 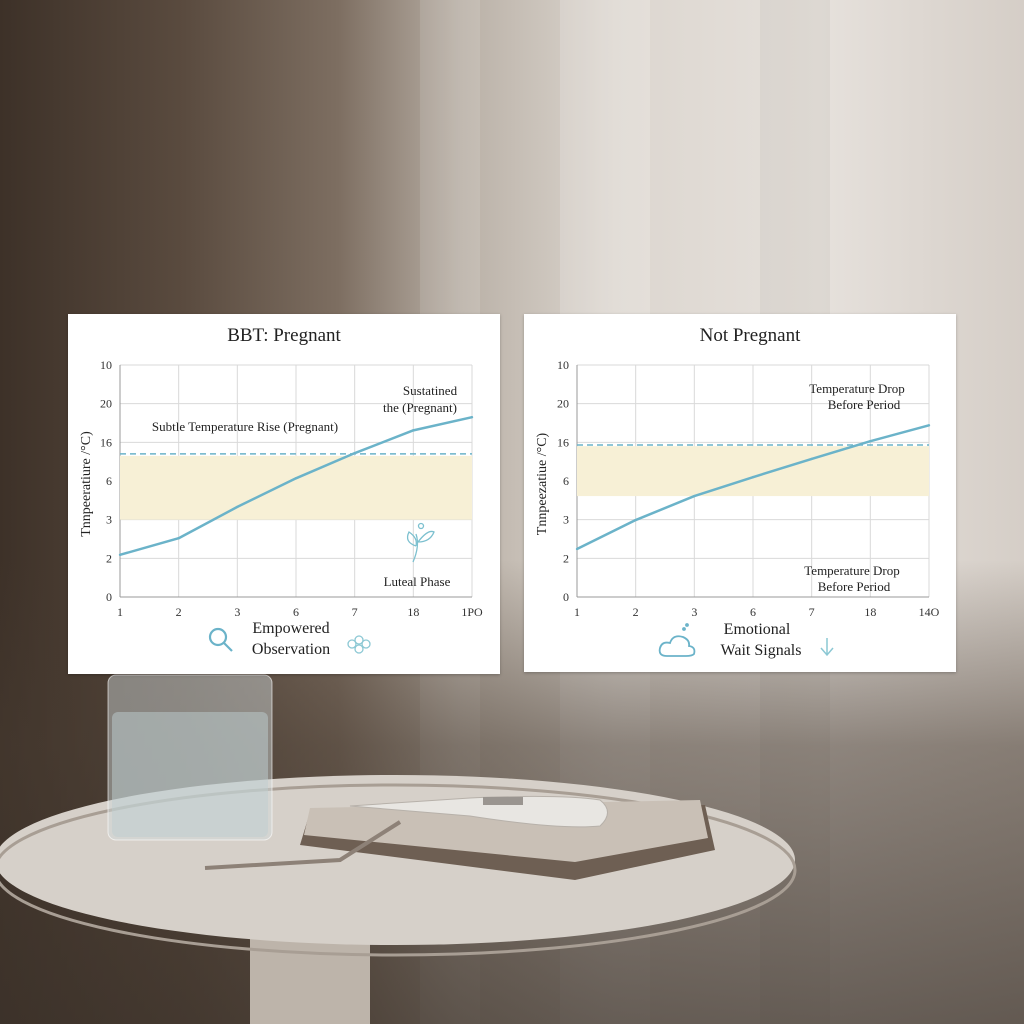 I want to click on x-tick-label: 1PO, so click(x=472, y=612).